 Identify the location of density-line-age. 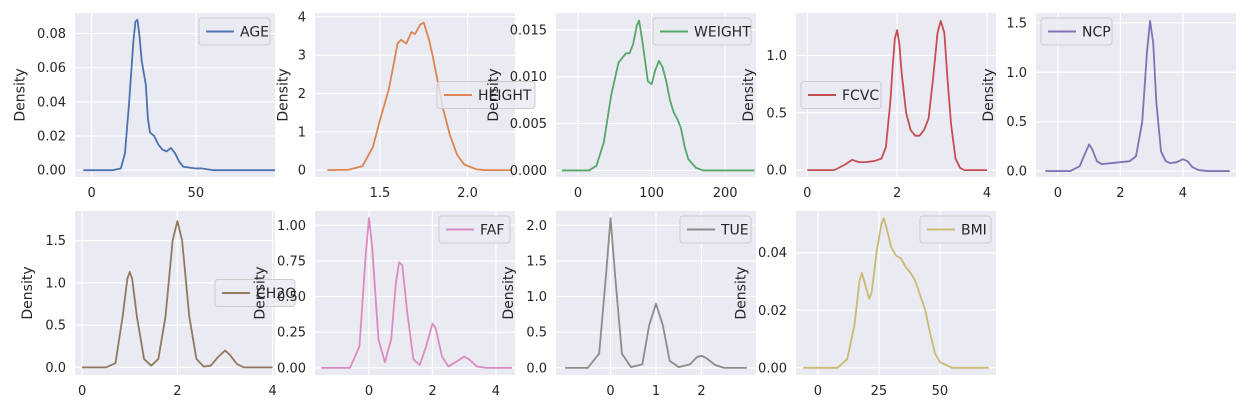
(179, 95).